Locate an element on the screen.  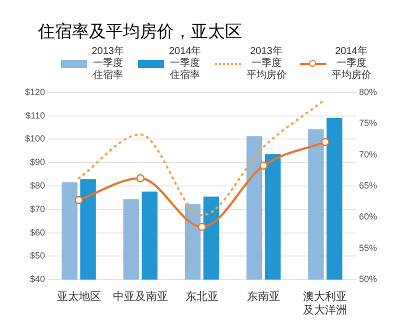
y-tick-label: $50 is located at coordinates (38, 255).